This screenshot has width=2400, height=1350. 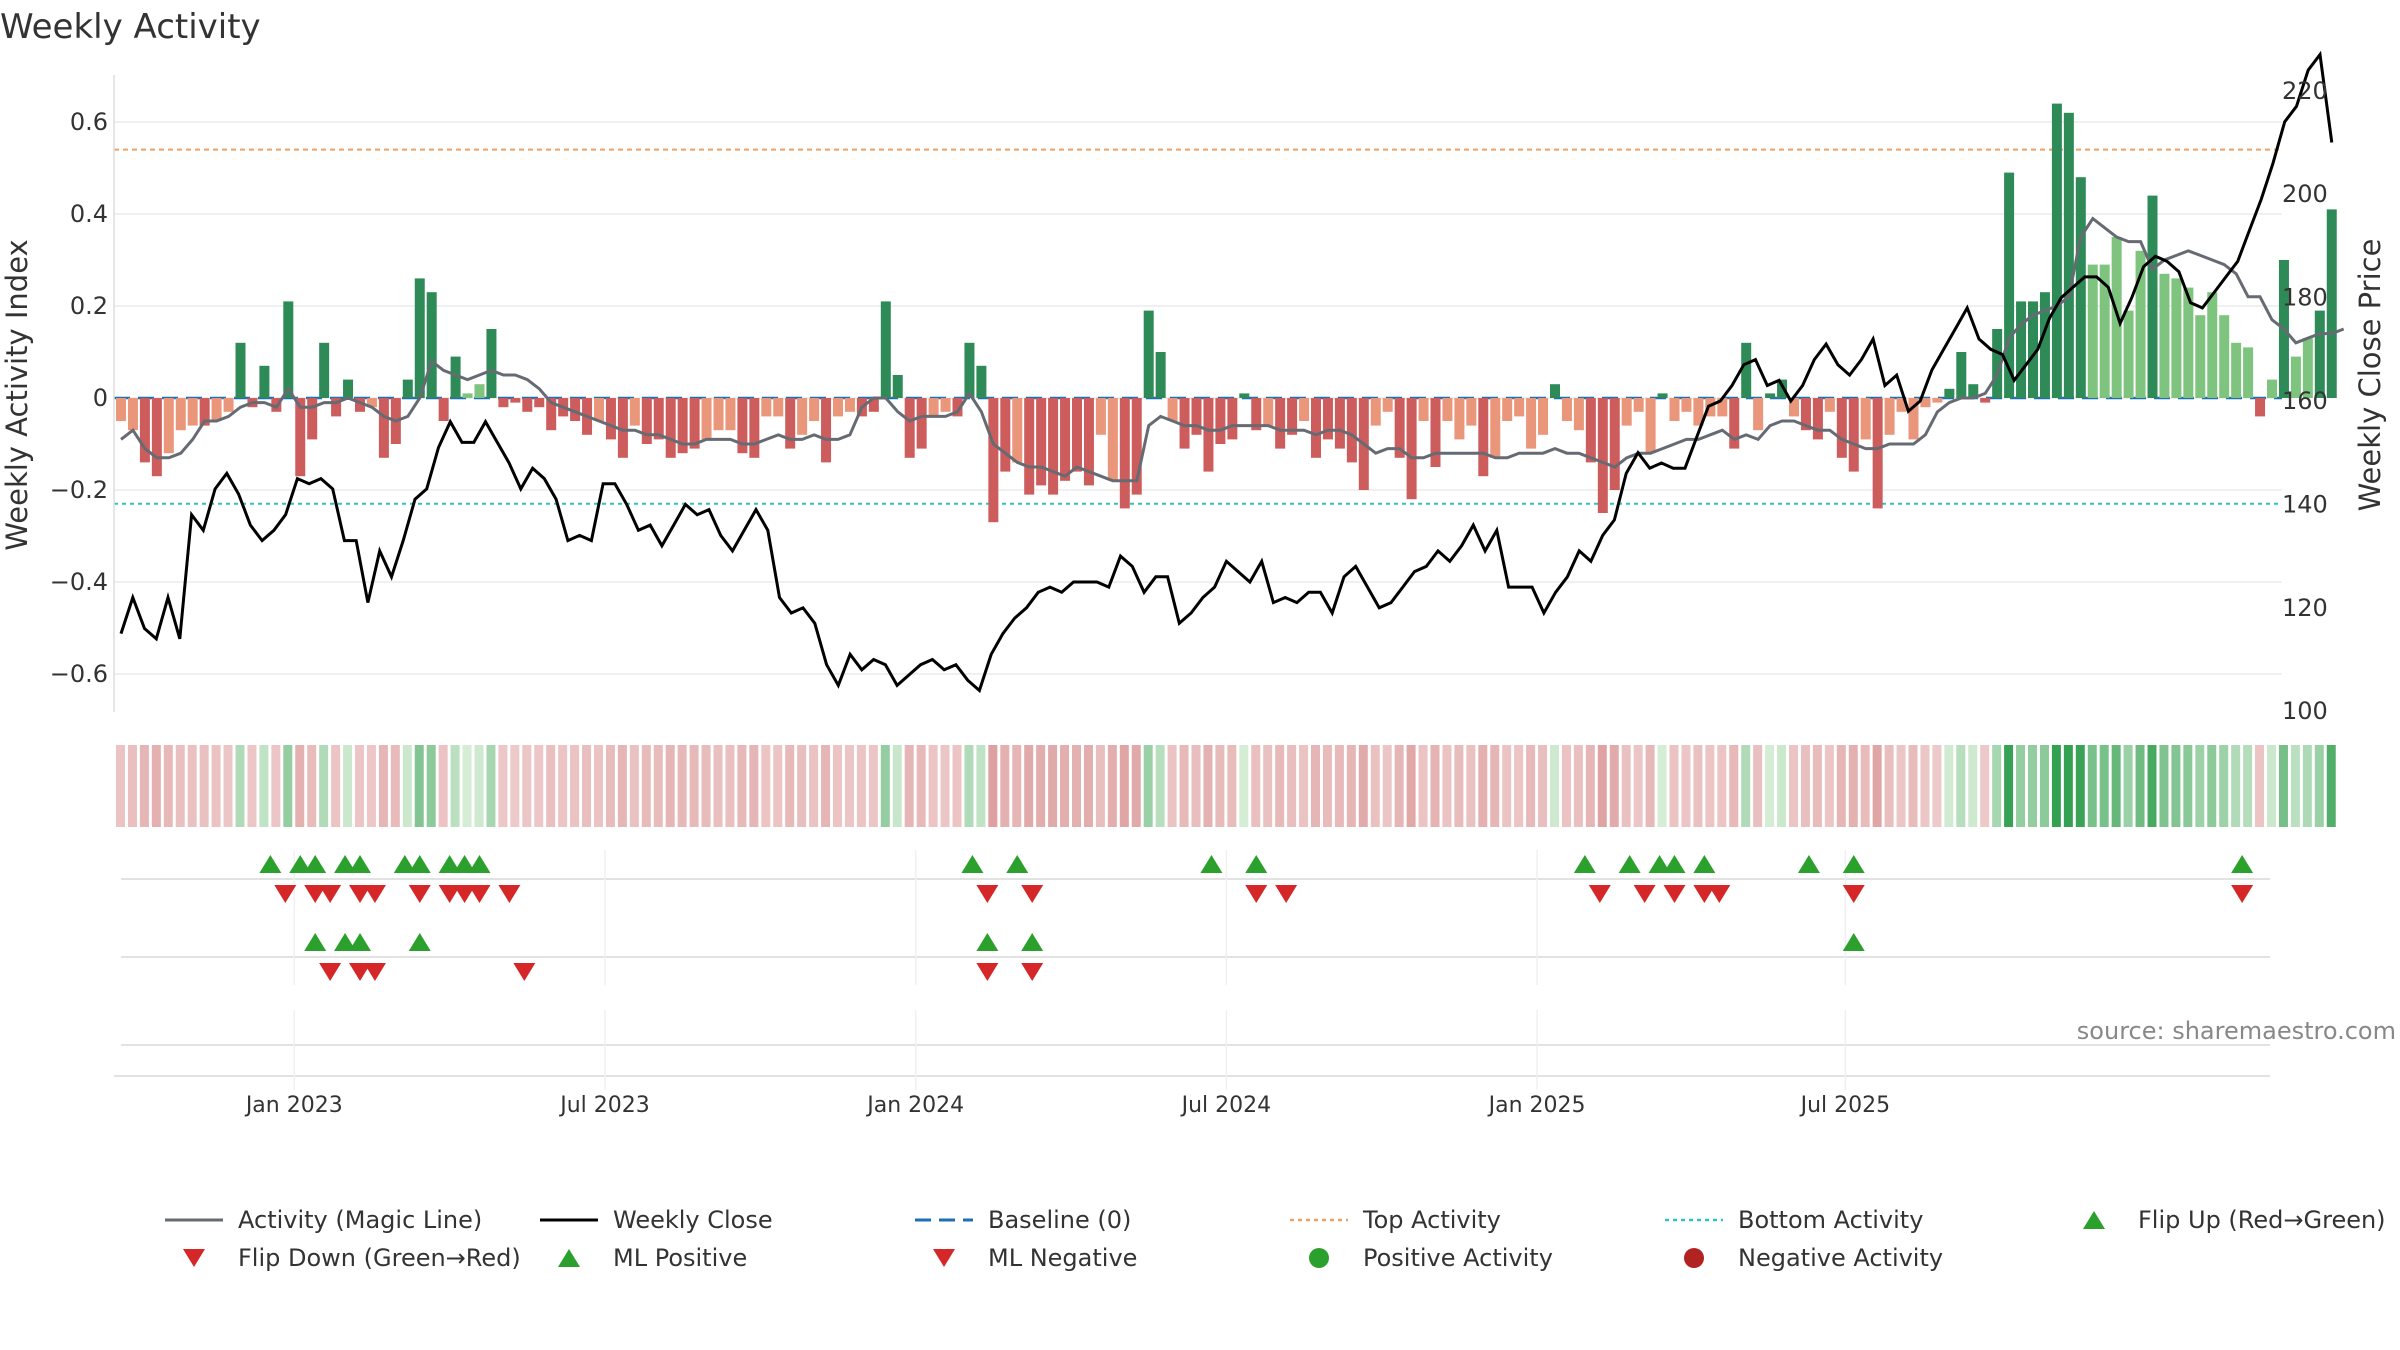 What do you see at coordinates (1431, 1258) in the screenshot?
I see `legend-item-9: Positive Activity` at bounding box center [1431, 1258].